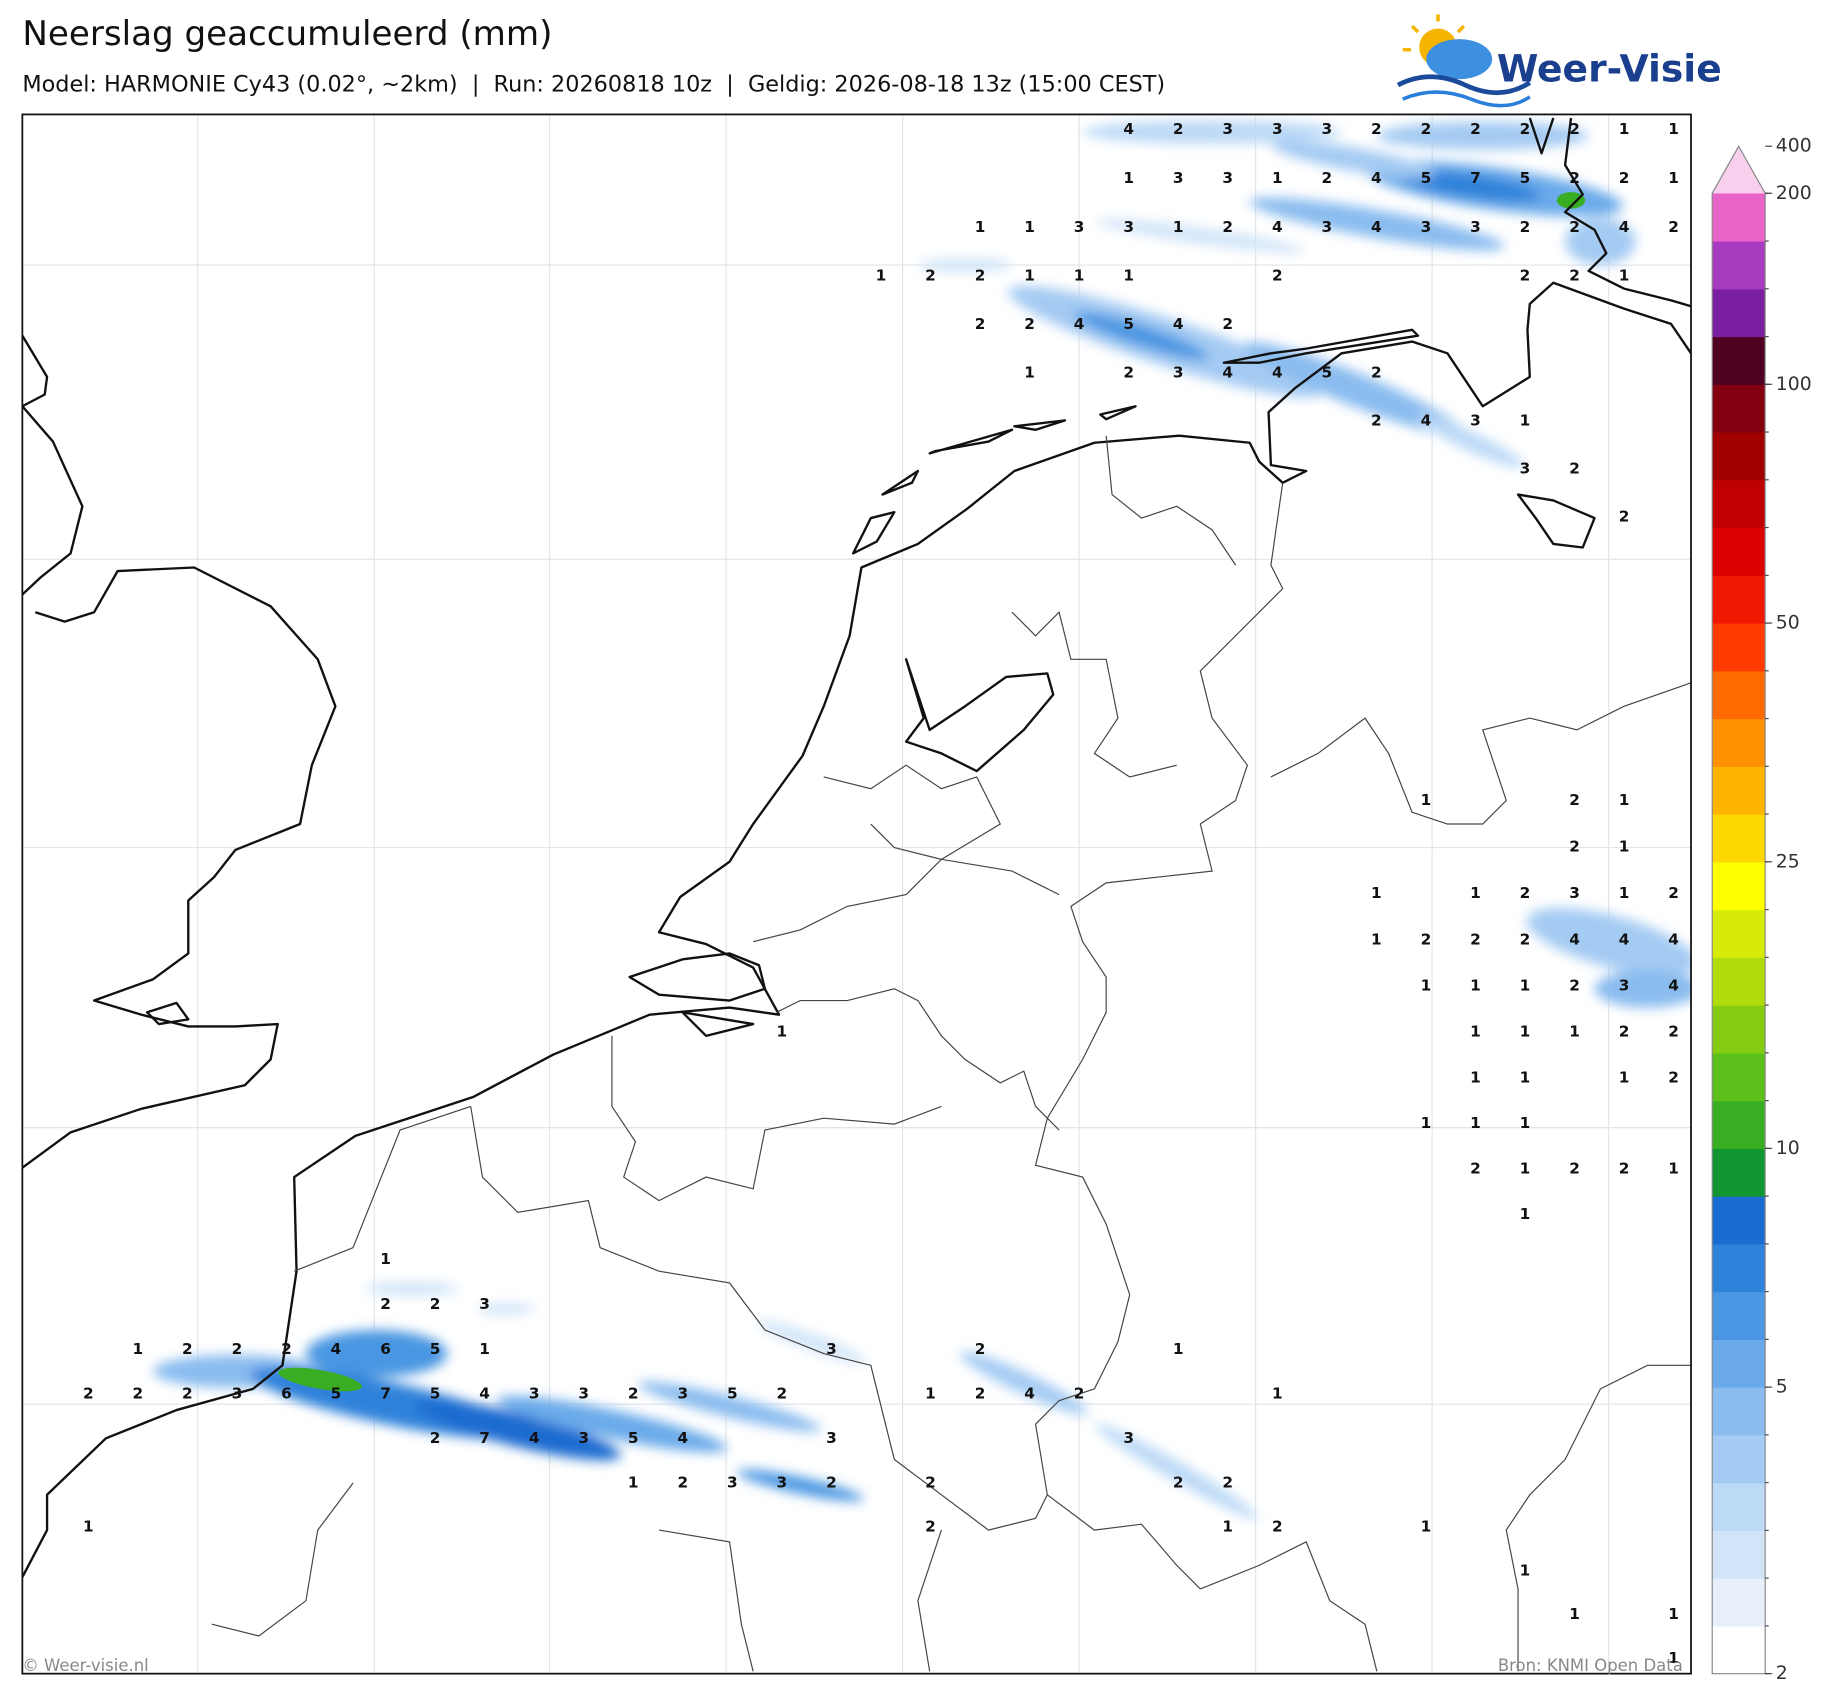 This screenshot has height=1681, width=1824. What do you see at coordinates (1782, 1387) in the screenshot?
I see `colorbar-tick-label: 5` at bounding box center [1782, 1387].